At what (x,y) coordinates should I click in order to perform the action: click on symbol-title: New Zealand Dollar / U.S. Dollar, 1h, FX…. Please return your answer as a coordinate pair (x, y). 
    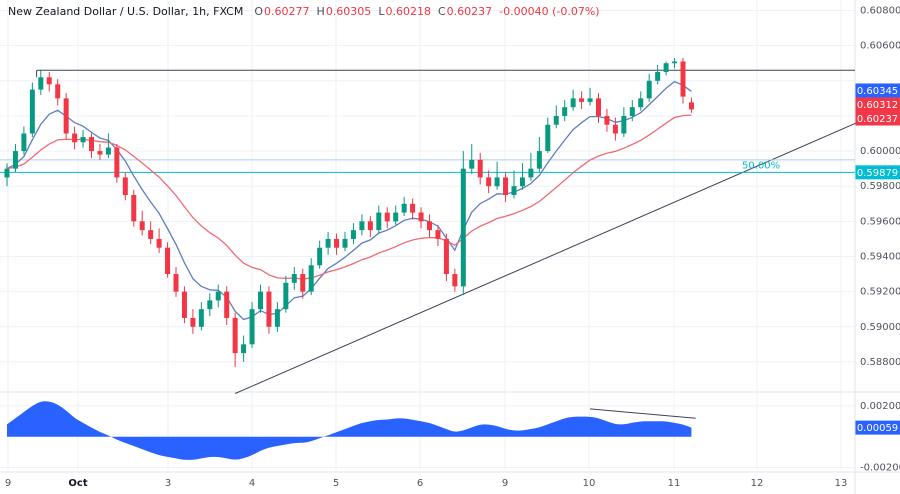
    Looking at the image, I should click on (126, 11).